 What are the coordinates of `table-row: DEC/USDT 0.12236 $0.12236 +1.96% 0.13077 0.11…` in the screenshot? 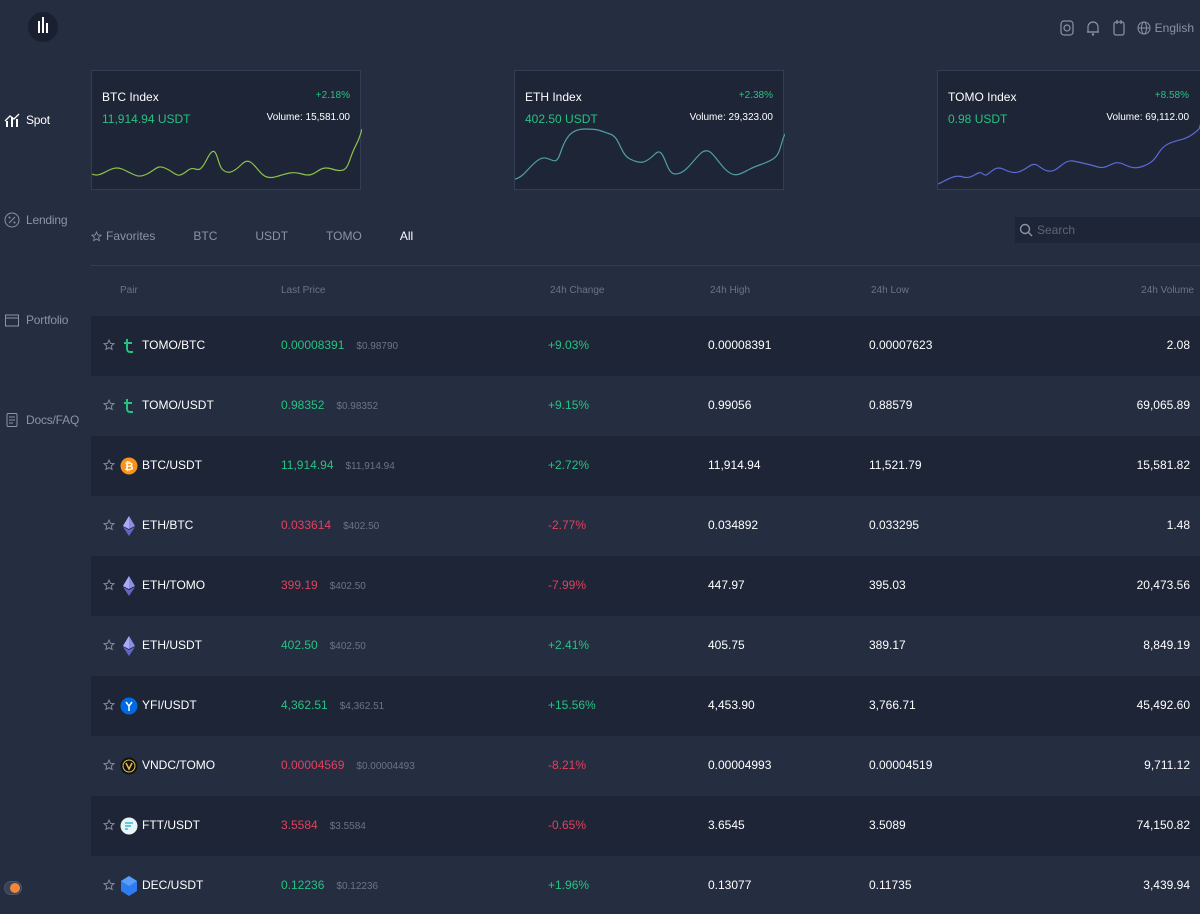 It's located at (645, 885).